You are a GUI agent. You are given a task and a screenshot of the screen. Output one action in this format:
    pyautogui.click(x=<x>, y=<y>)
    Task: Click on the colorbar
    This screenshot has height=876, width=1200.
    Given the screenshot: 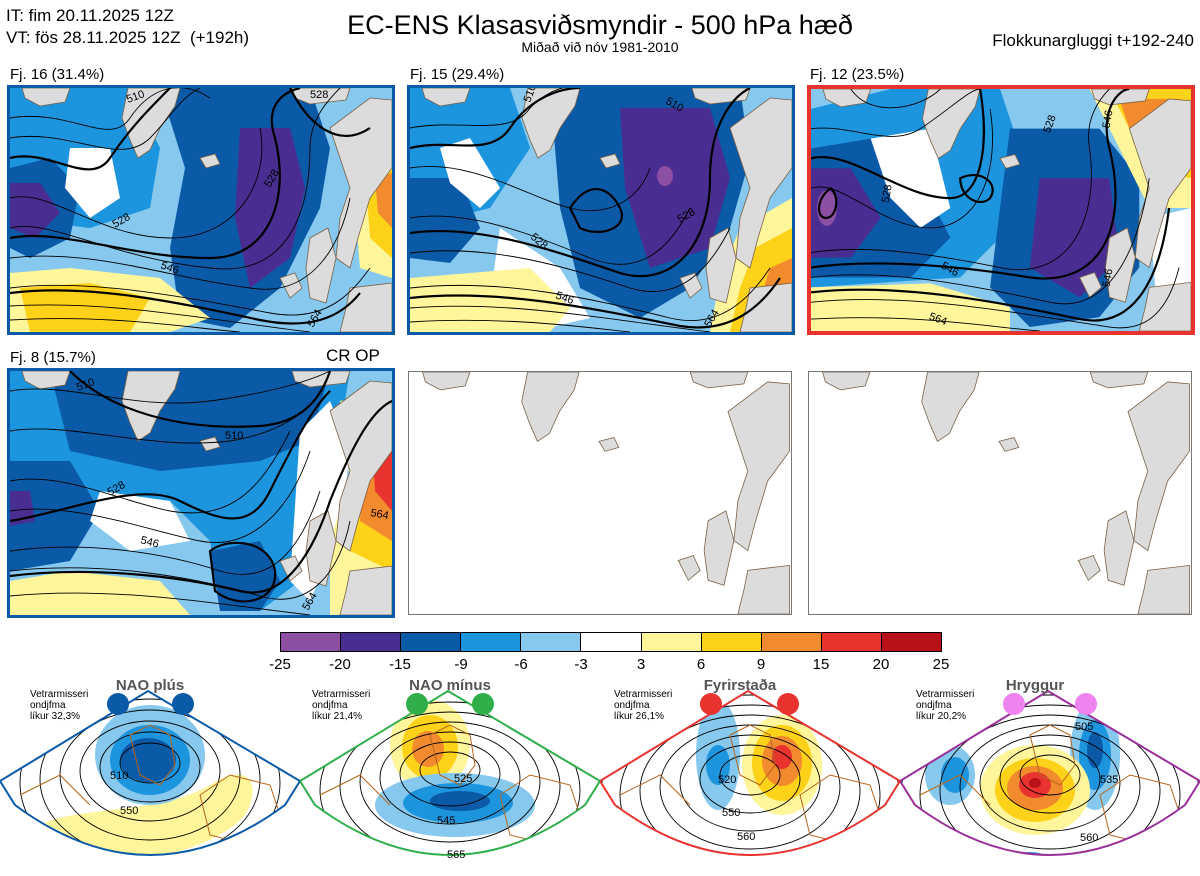 What is the action you would take?
    pyautogui.click(x=611, y=642)
    